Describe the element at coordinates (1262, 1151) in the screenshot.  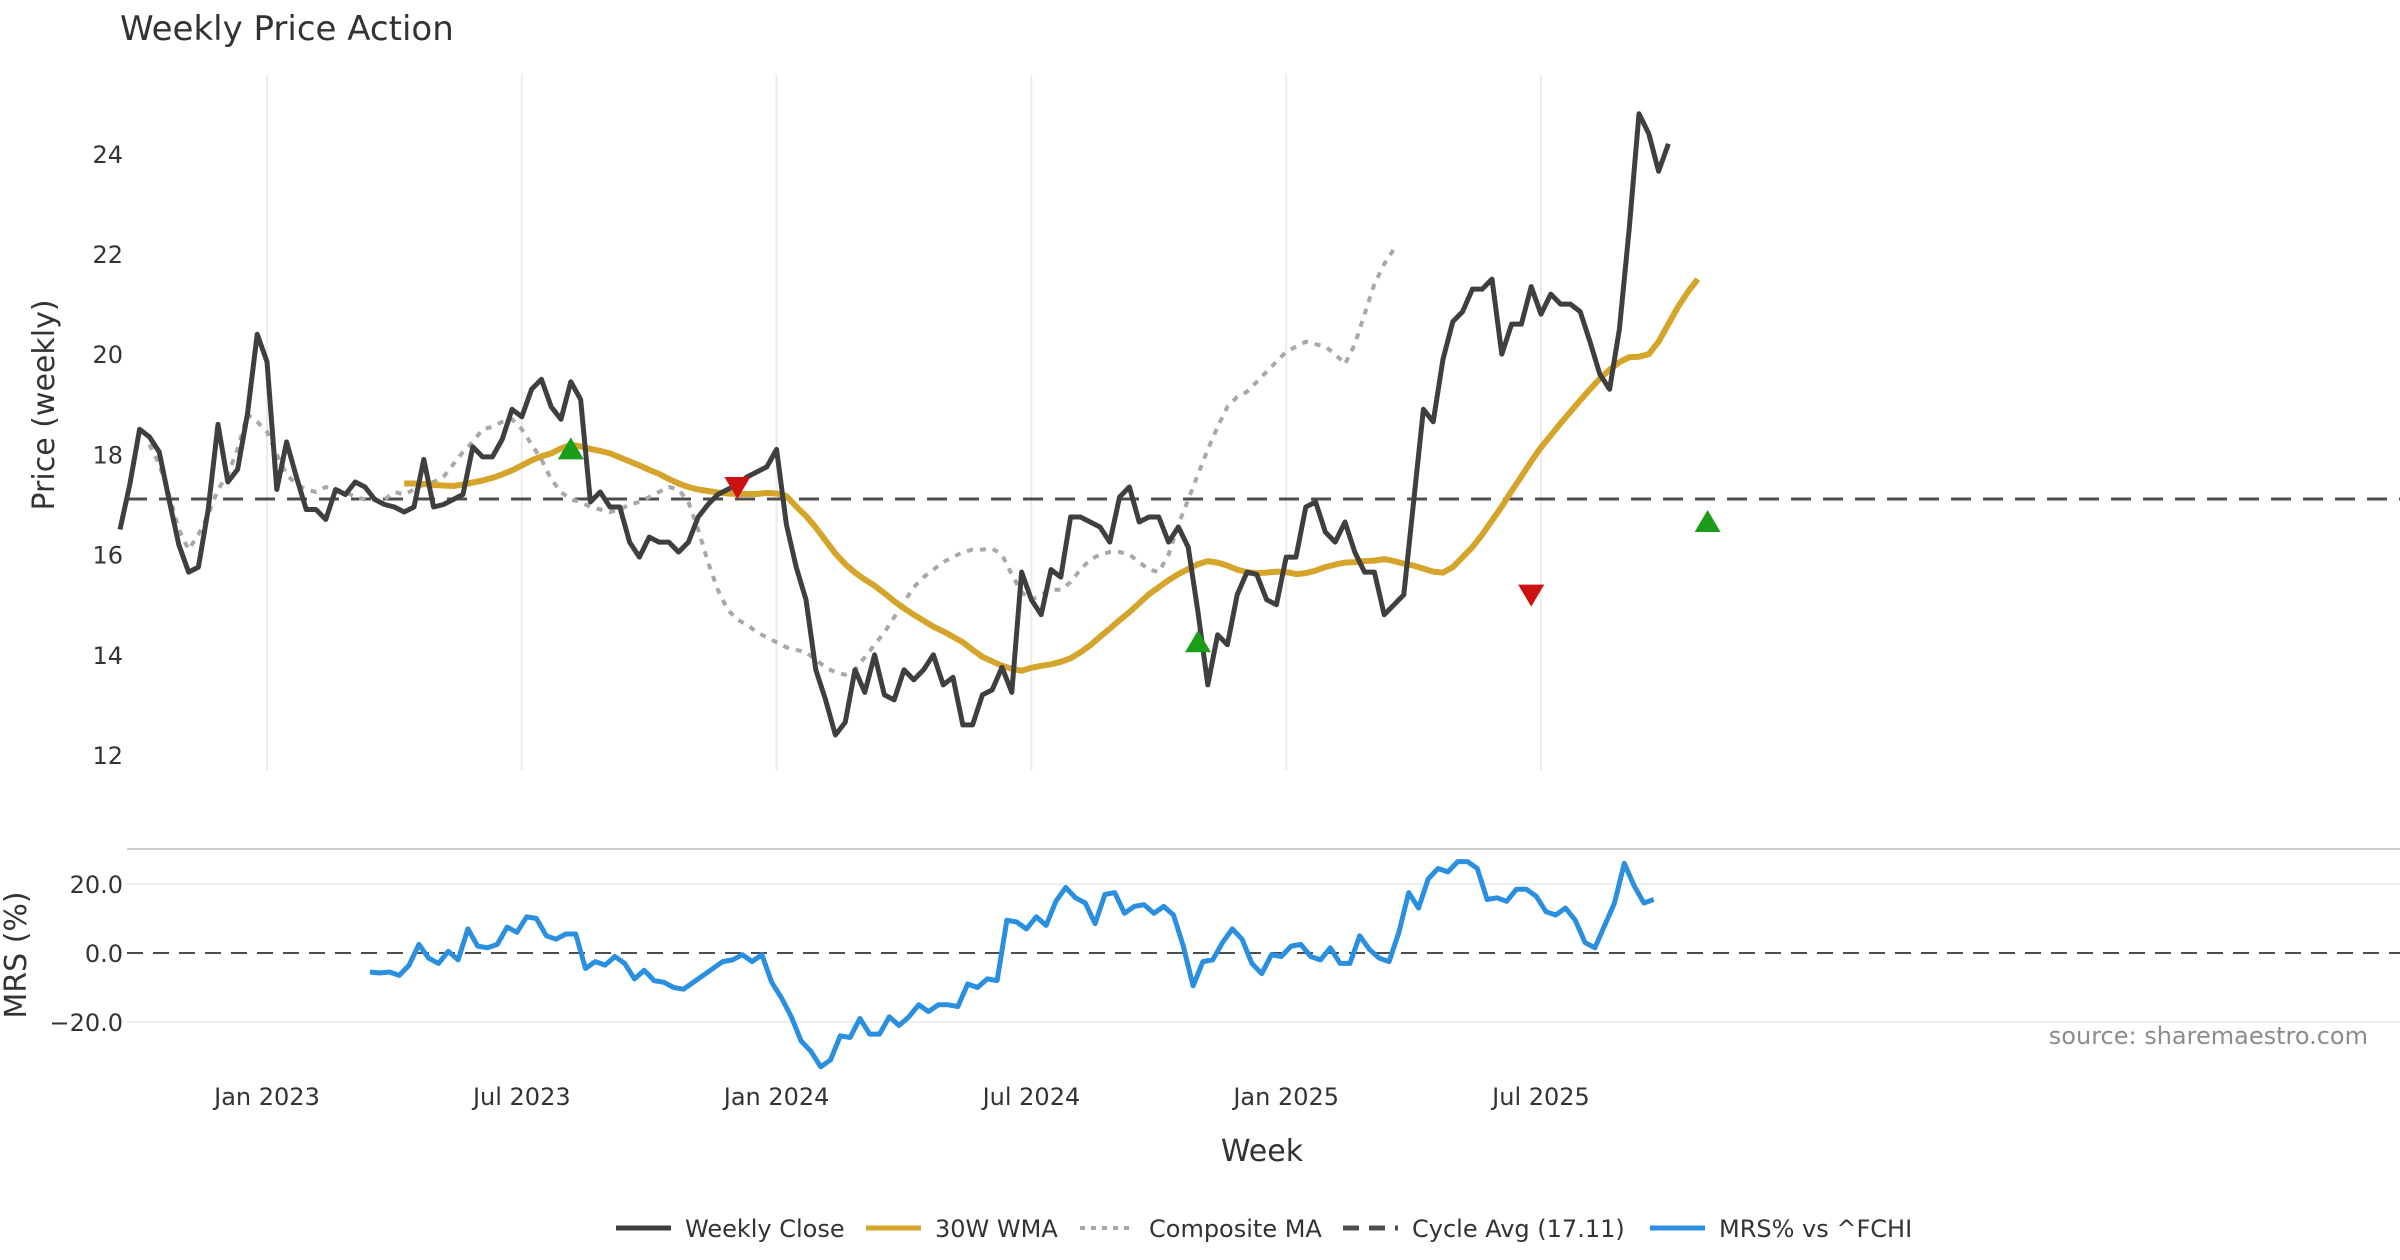
I see `x-axis-label: Week` at that location.